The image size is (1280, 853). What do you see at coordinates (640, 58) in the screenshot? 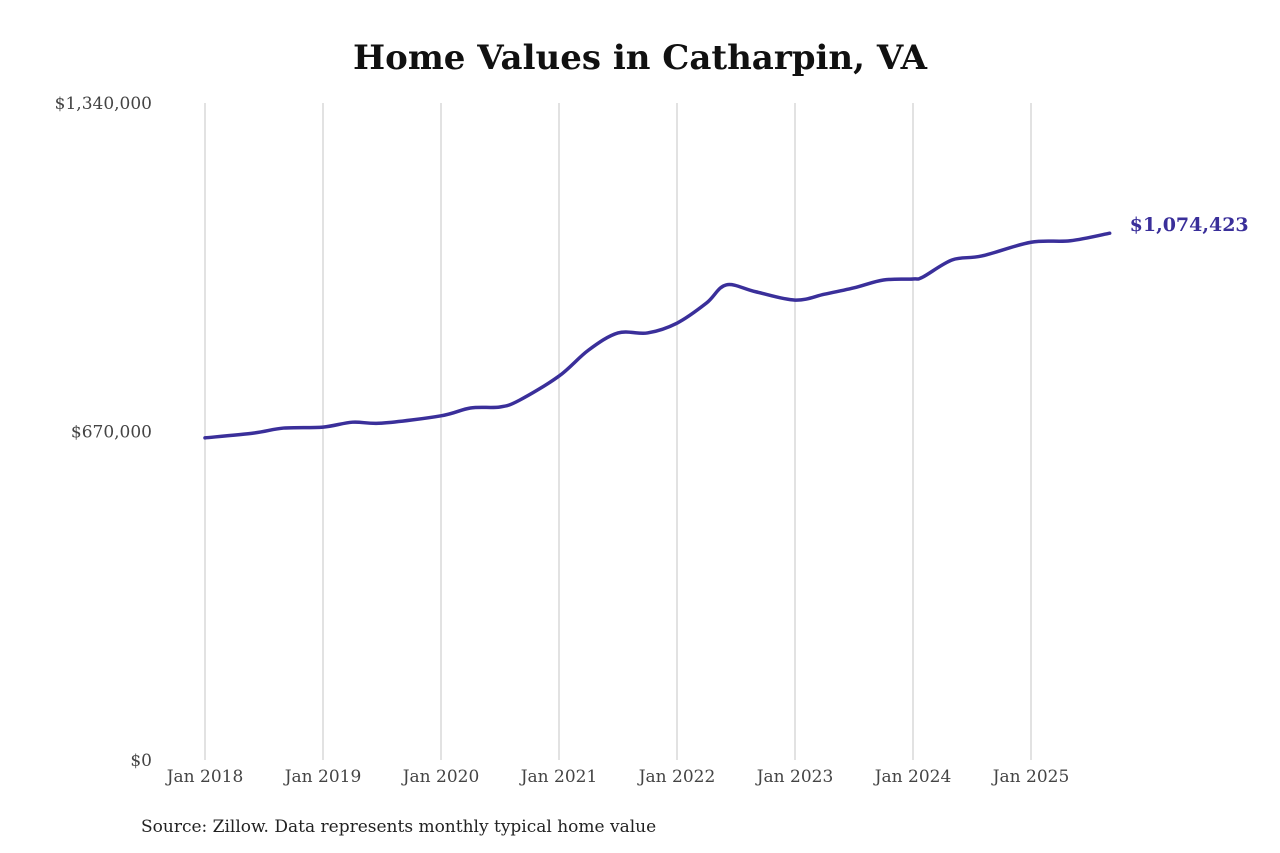
I see `chart-title: Home Values in Catharpin, VA` at bounding box center [640, 58].